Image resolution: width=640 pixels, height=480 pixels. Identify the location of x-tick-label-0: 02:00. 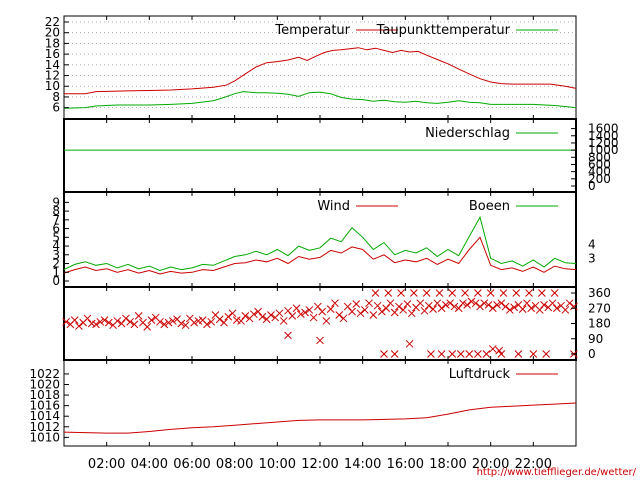
(106, 464).